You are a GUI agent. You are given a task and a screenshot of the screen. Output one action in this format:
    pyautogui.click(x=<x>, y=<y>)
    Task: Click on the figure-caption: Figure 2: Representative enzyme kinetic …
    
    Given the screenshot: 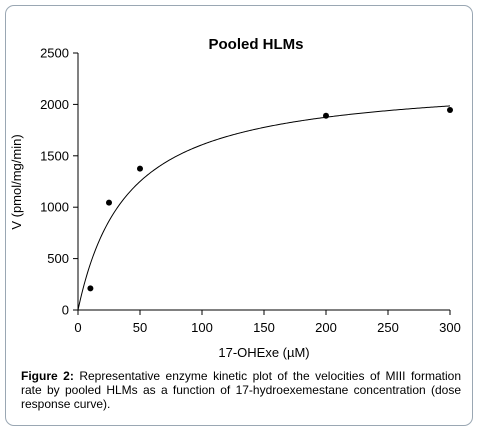 What is the action you would take?
    pyautogui.click(x=241, y=390)
    